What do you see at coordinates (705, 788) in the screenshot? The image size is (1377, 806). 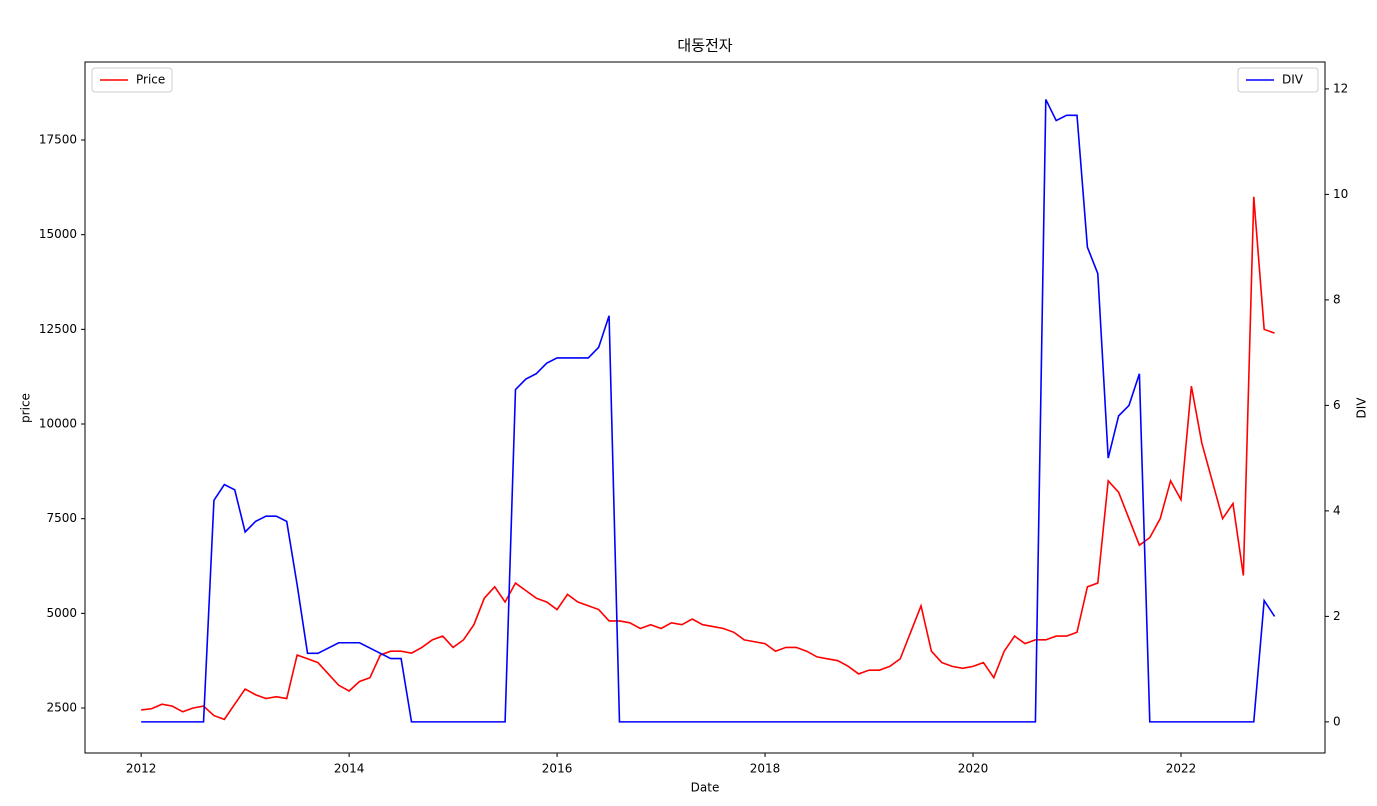 I see `x-axis-label: Date` at bounding box center [705, 788].